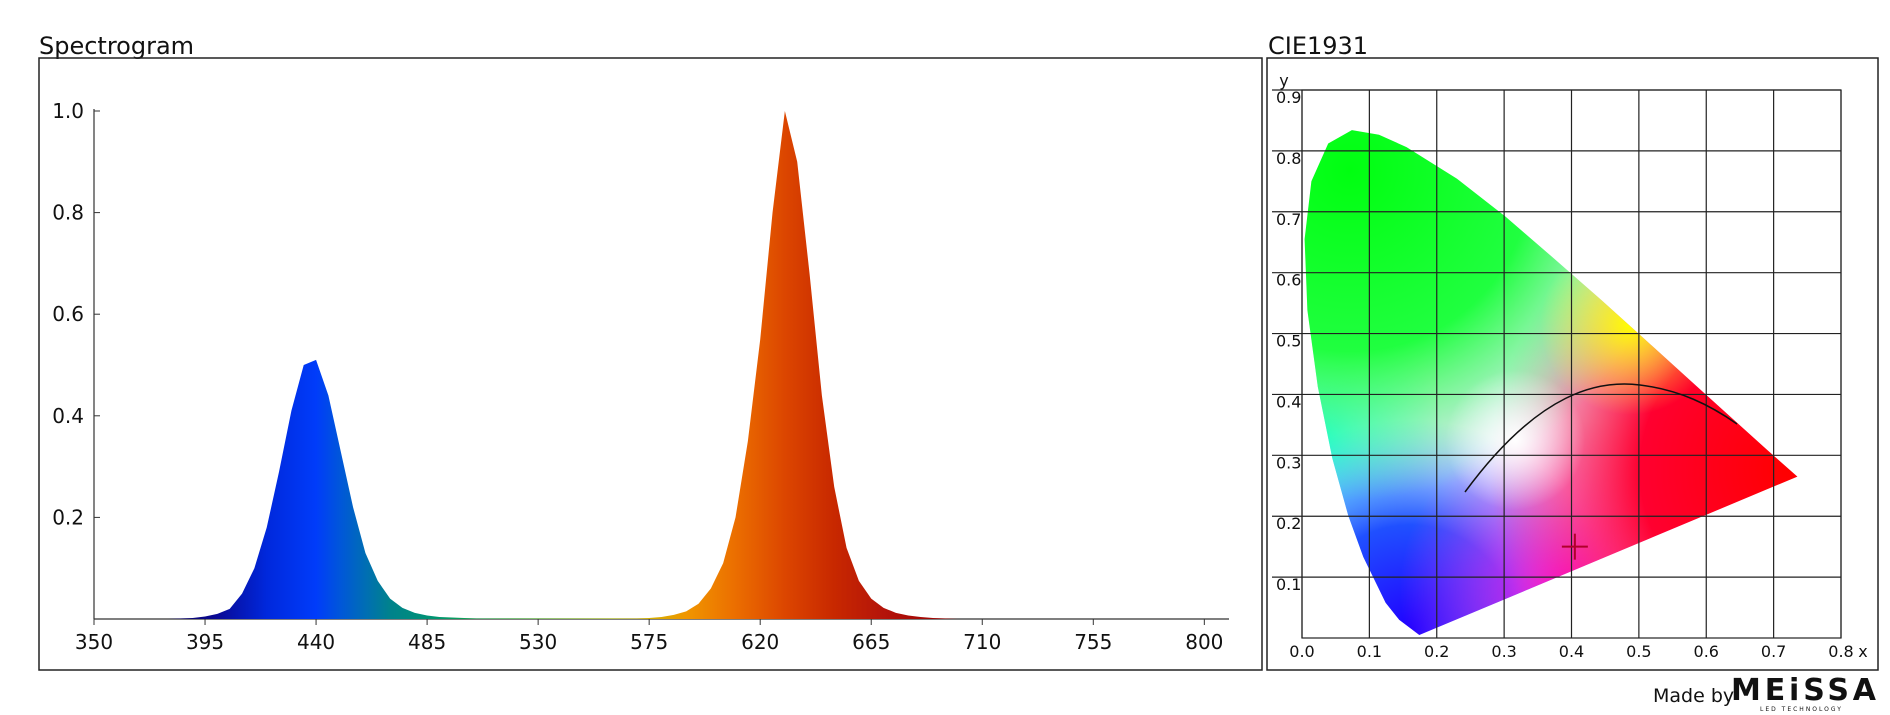 The width and height of the screenshot is (1890, 715). What do you see at coordinates (1601, 438) in the screenshot?
I see `planckian-locus` at bounding box center [1601, 438].